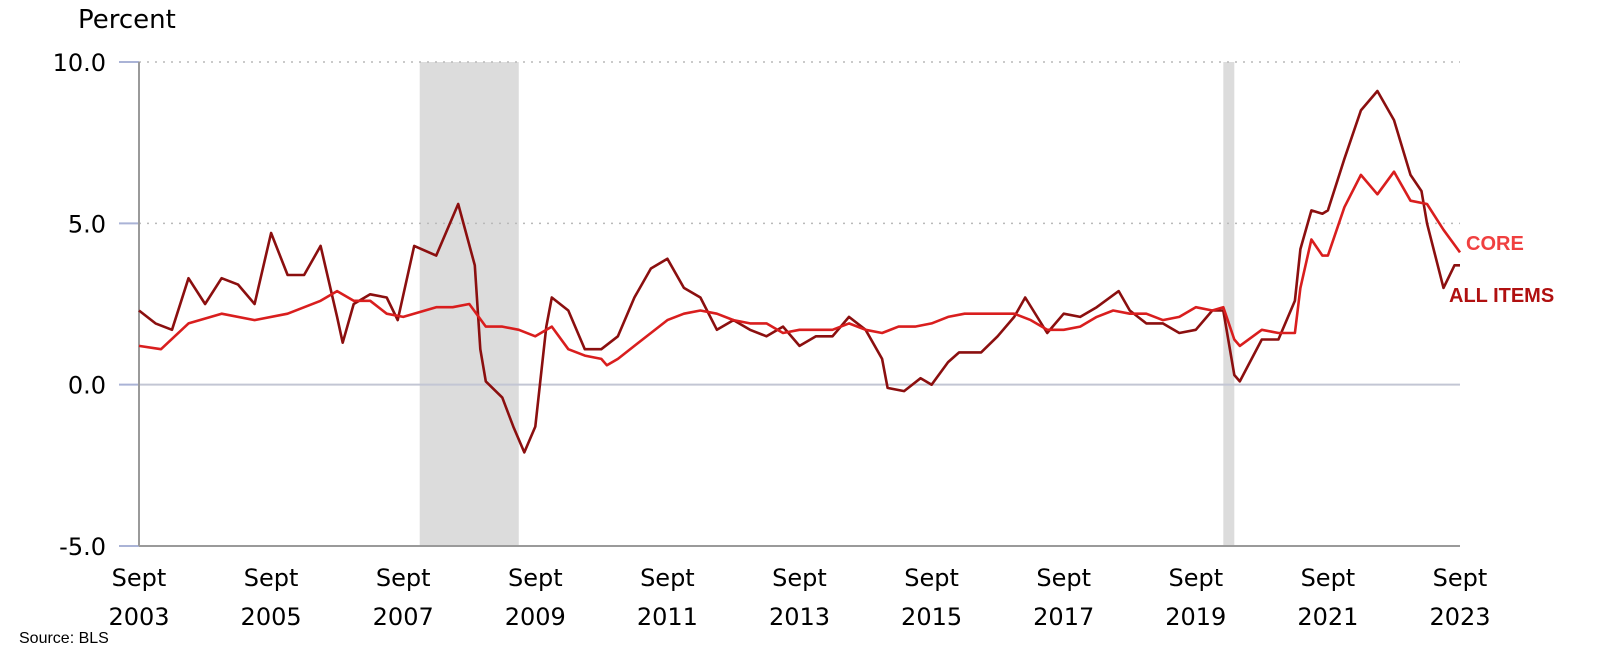 The height and width of the screenshot is (666, 1600). What do you see at coordinates (87, 224) in the screenshot?
I see `y-tick-label: 5.0` at bounding box center [87, 224].